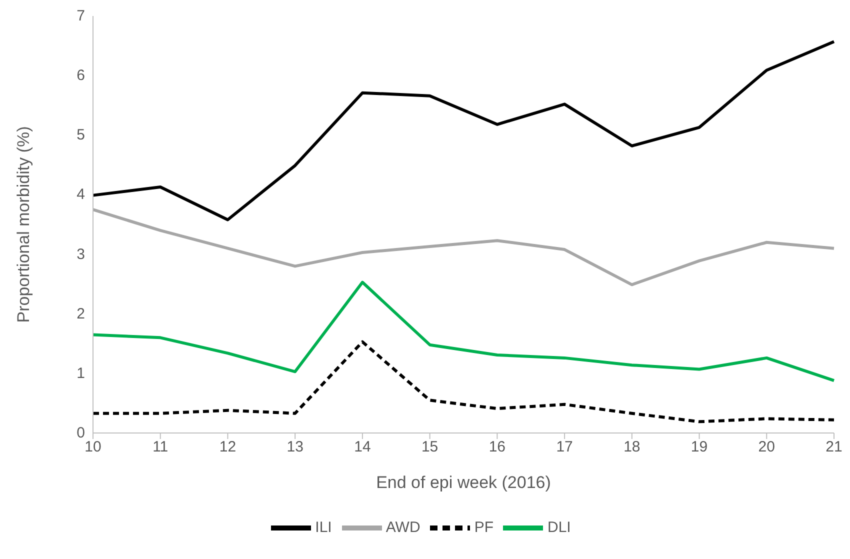 This screenshot has width=850, height=559. I want to click on y-tick-label: 3, so click(80, 254).